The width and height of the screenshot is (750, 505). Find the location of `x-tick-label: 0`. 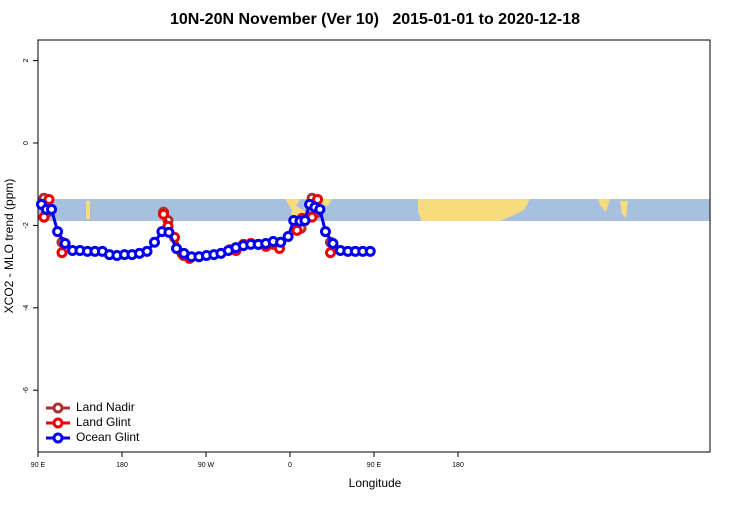

x-tick-label: 0 is located at coordinates (290, 465).